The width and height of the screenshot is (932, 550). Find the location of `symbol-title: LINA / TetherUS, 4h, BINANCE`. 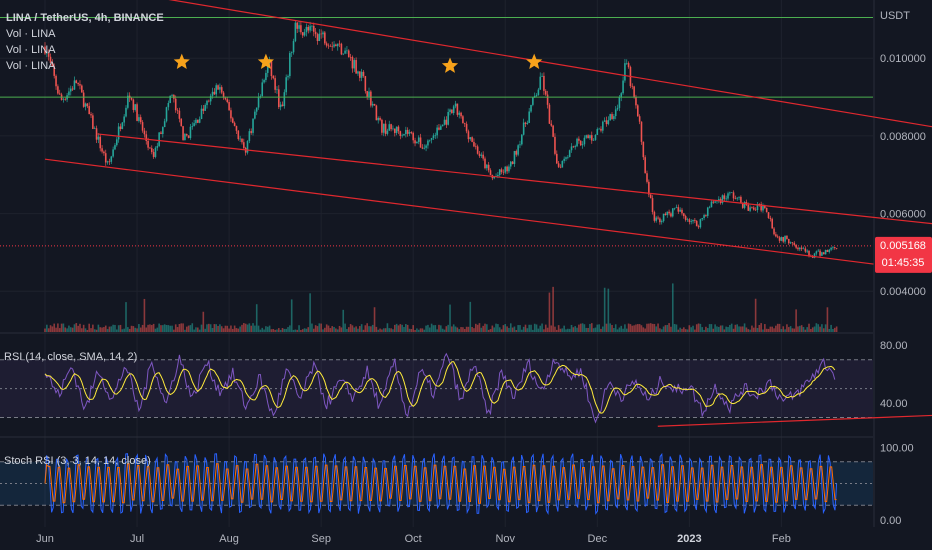

symbol-title: LINA / TetherUS, 4h, BINANCE is located at coordinates (85, 18).